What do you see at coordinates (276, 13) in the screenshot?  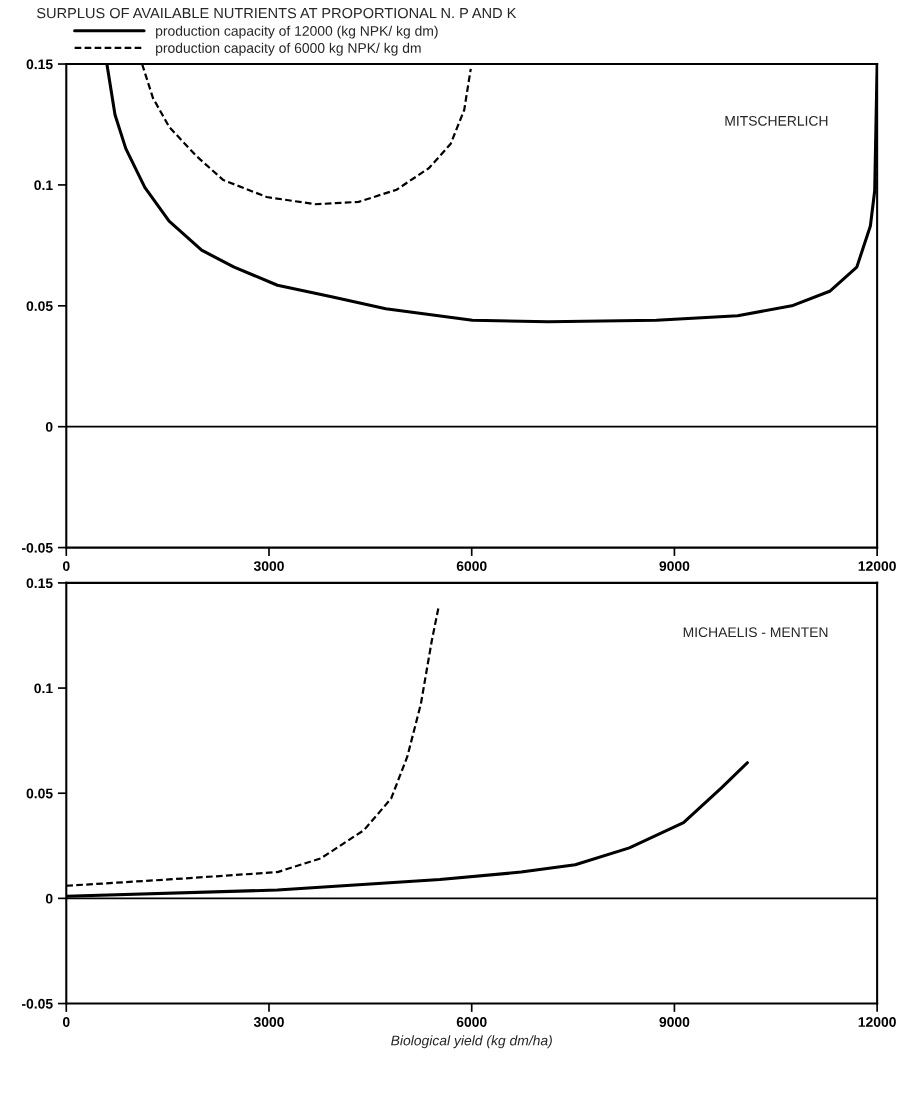 I see `chart-title: SURPLUS OF AVAILABLE NUTRIENTS AT PROPORTIONAL N. P AND K` at bounding box center [276, 13].